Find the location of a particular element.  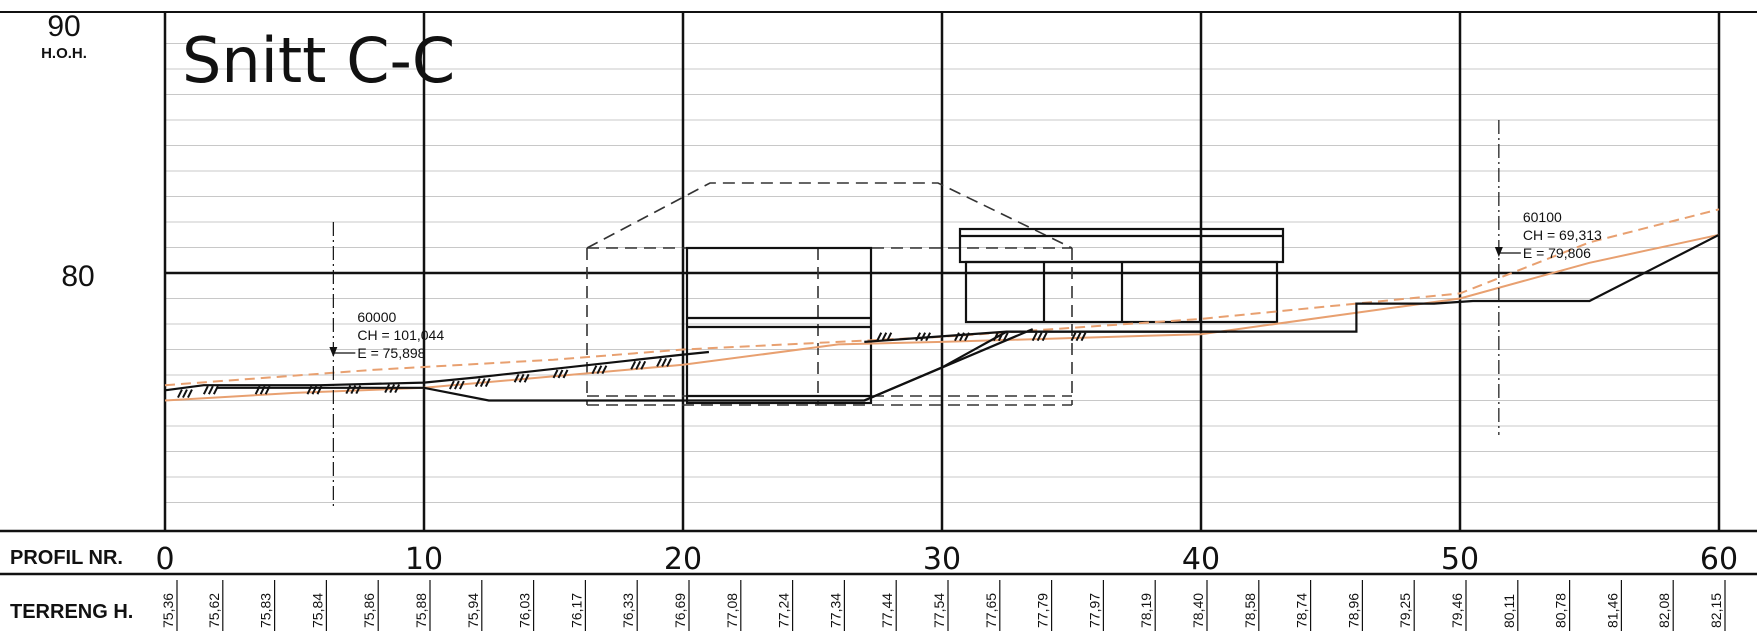

terrain-value-cell: 77,08 is located at coordinates (733, 605).